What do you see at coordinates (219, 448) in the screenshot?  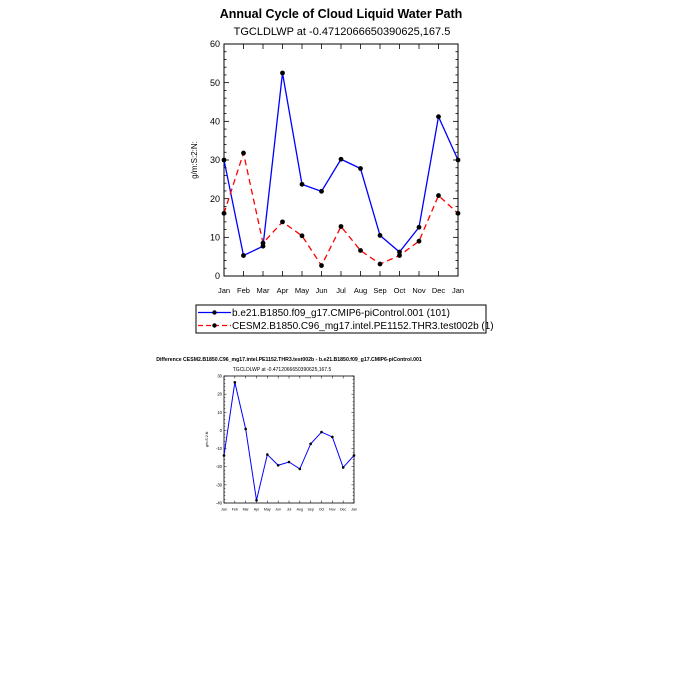 I see `y-tick-label: -10` at bounding box center [219, 448].